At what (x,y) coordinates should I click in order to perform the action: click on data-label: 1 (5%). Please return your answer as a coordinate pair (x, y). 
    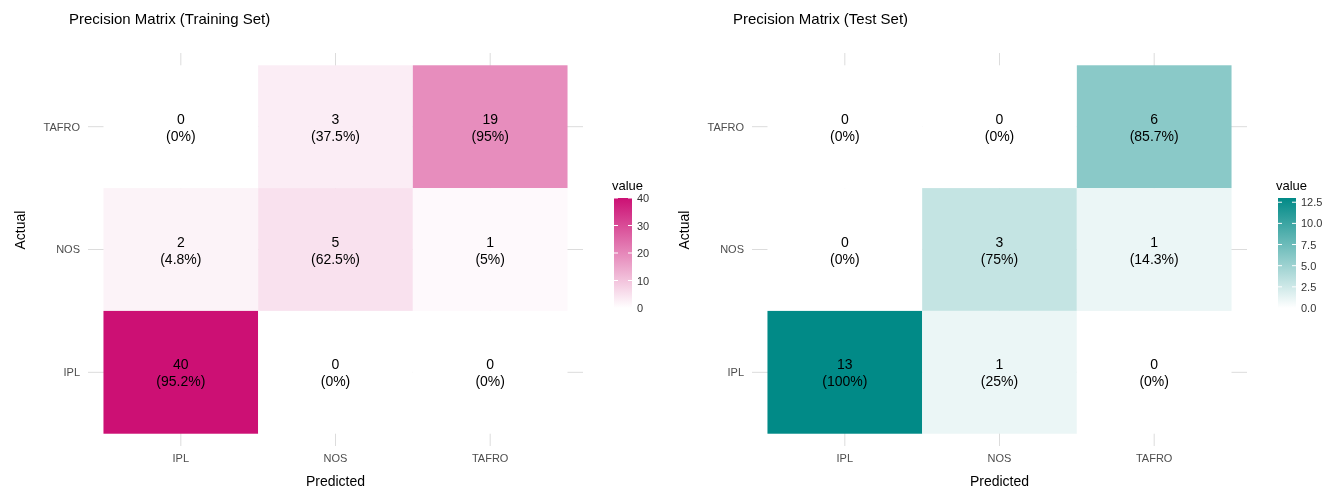
    Looking at the image, I should click on (490, 250).